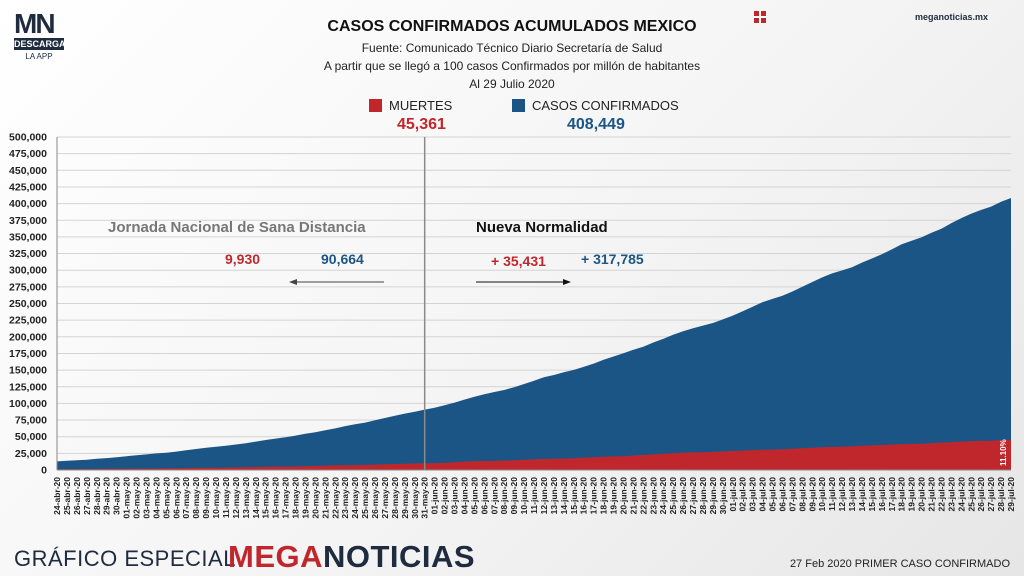  Describe the element at coordinates (1001, 494) in the screenshot. I see `x-tick-label: 28-jul-20` at that location.